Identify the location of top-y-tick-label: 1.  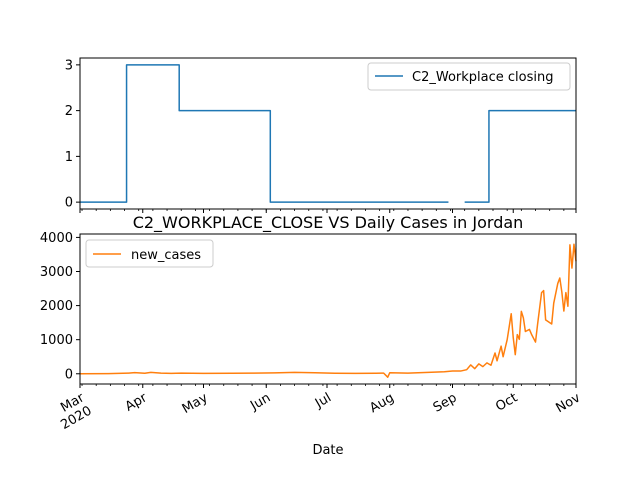
(69, 157).